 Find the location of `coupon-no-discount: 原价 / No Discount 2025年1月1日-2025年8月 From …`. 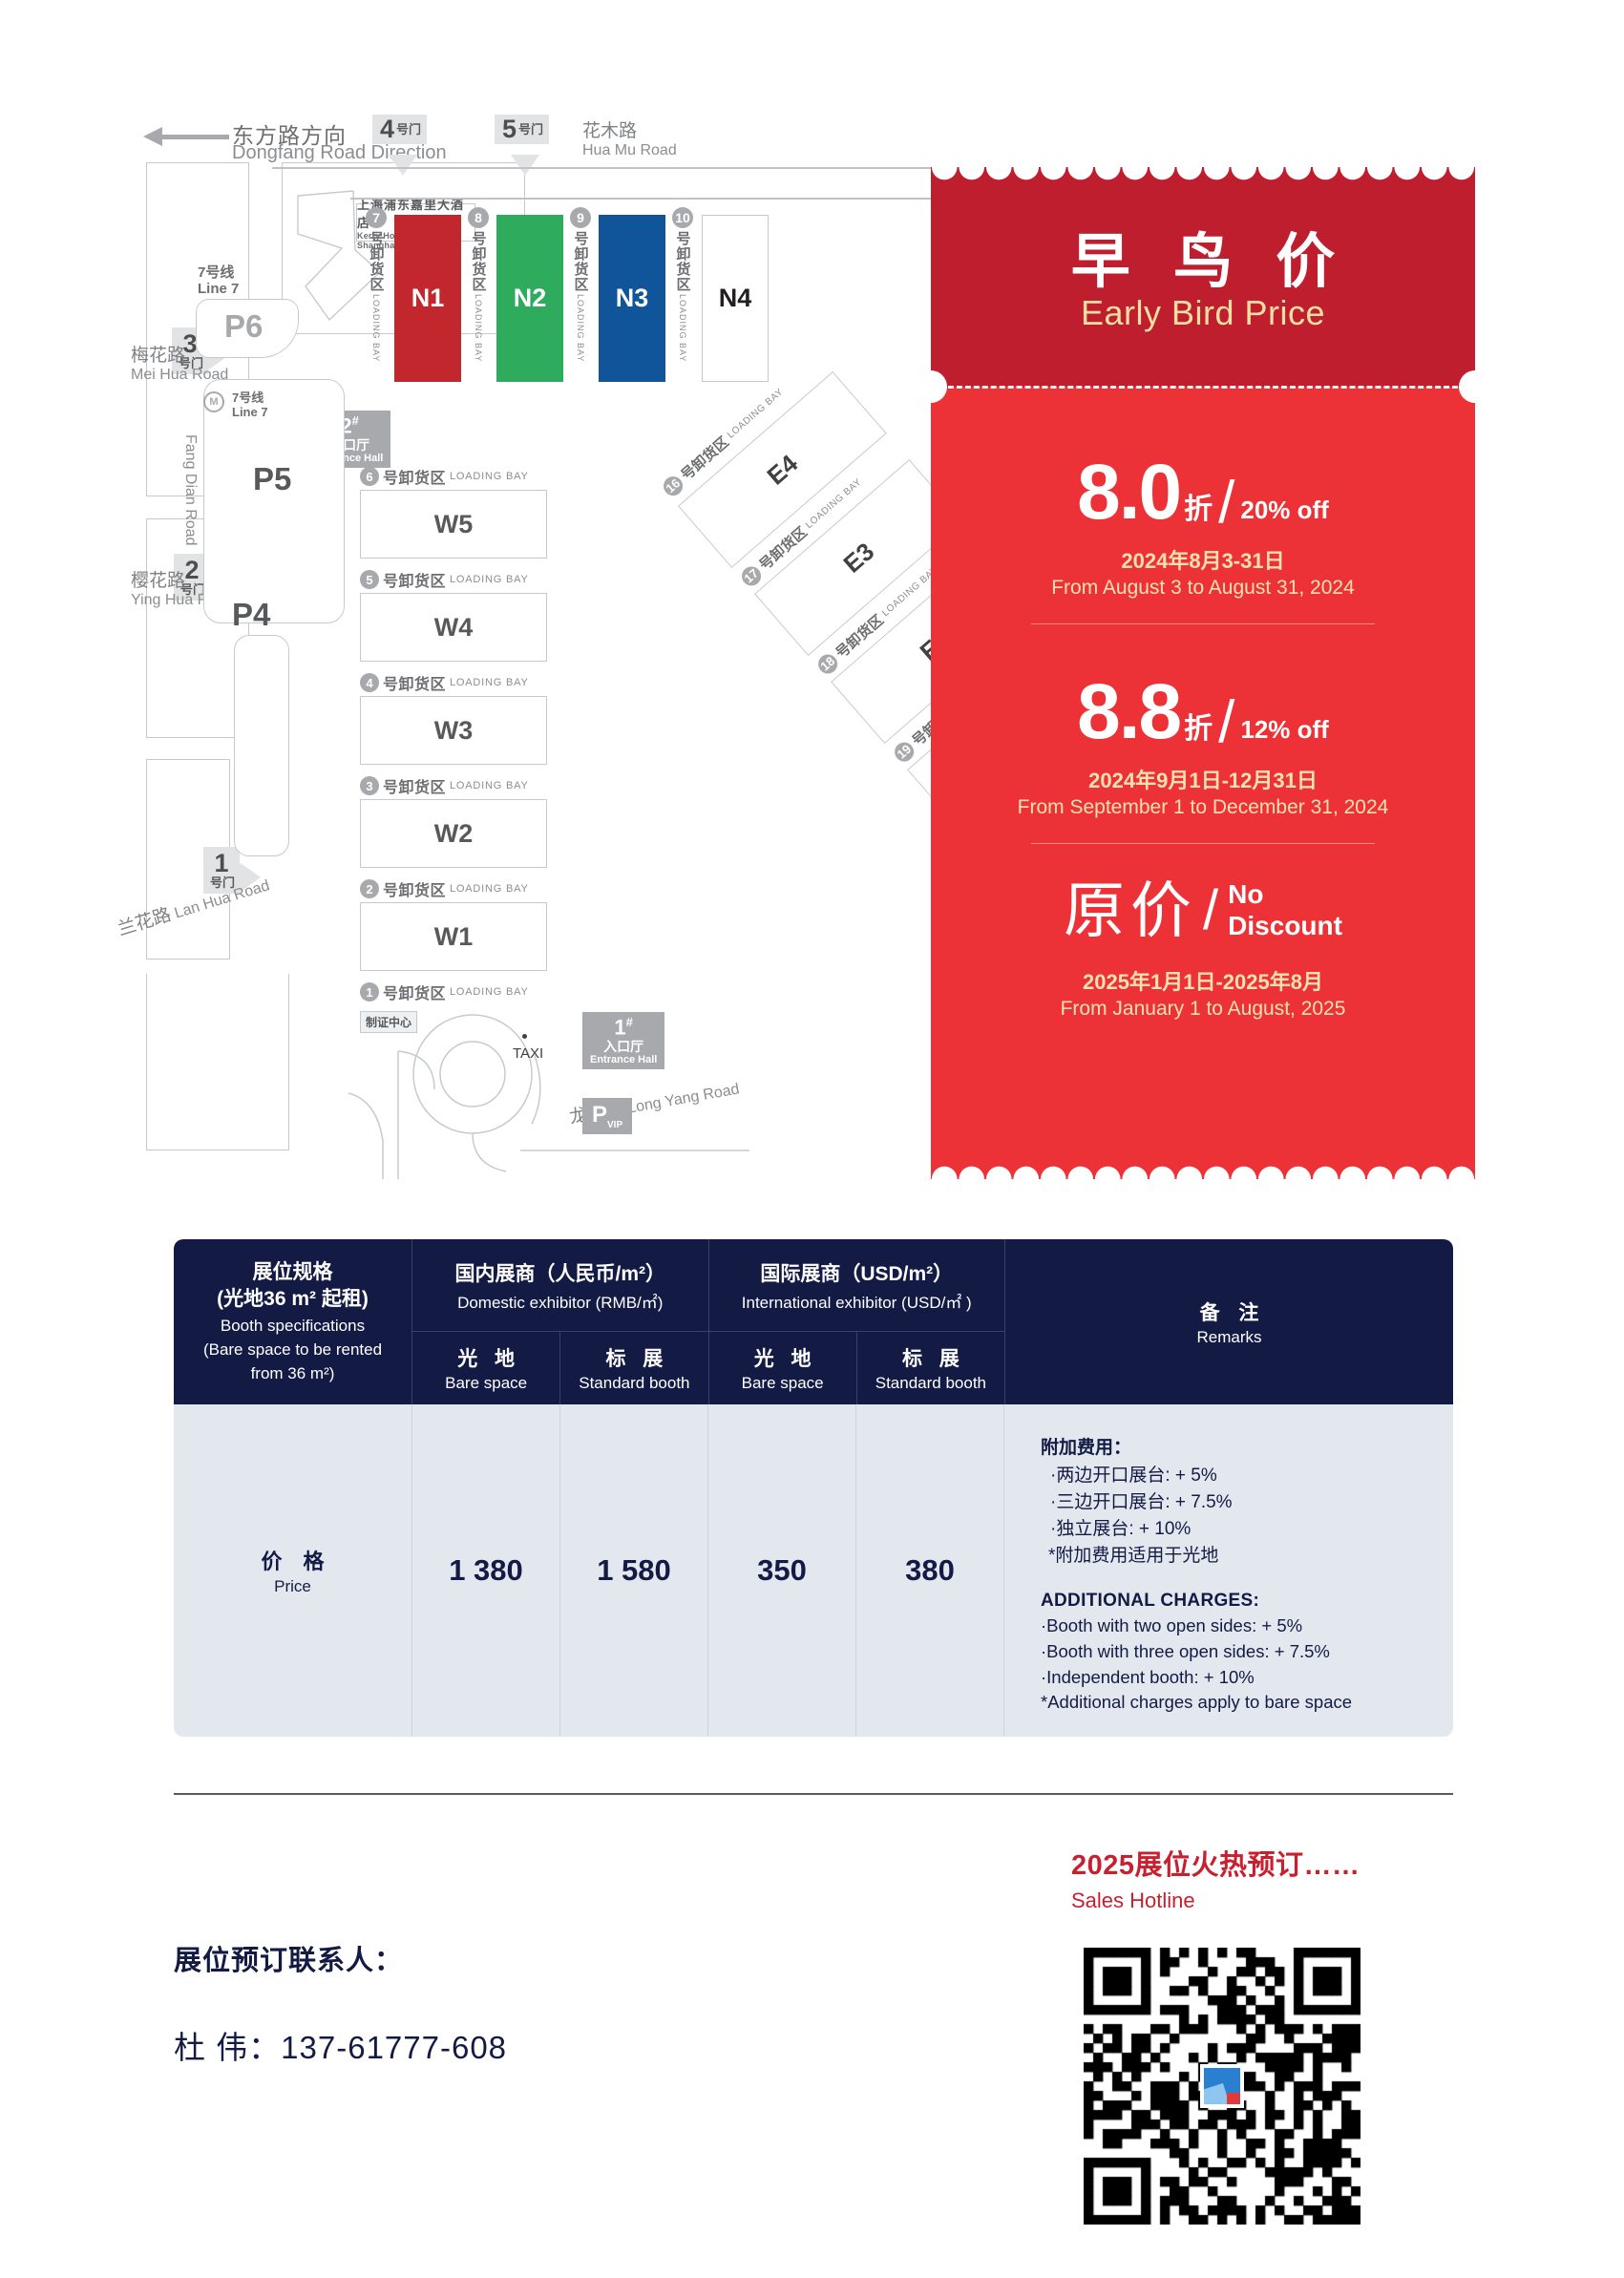

coupon-no-discount: 原价 / No Discount 2025年1月1日-2025年8月 From … is located at coordinates (1203, 949).